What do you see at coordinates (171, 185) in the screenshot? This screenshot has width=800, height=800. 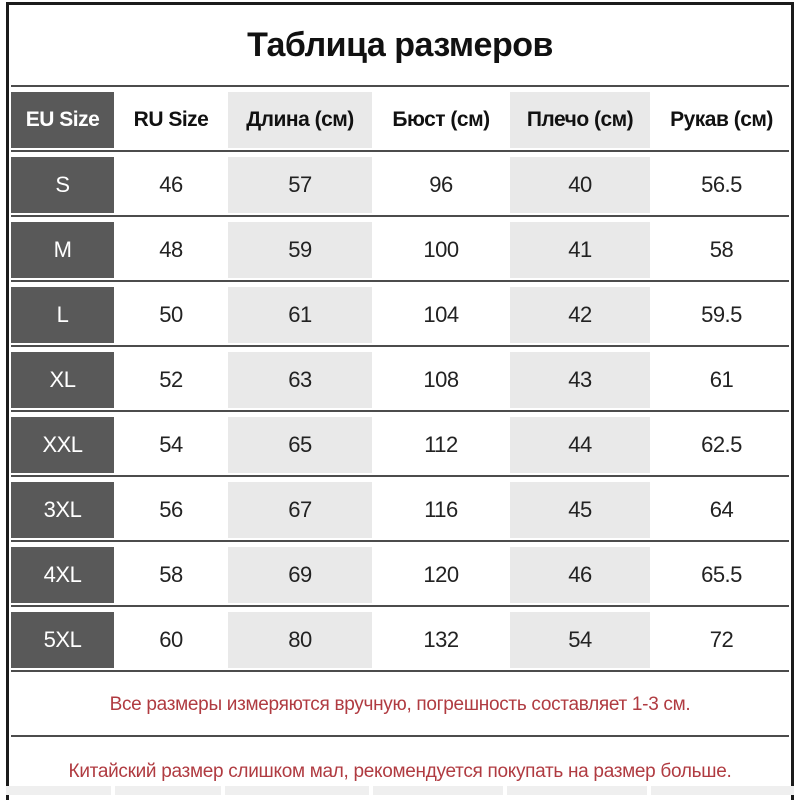 I see `cell-ru-size: 46` at bounding box center [171, 185].